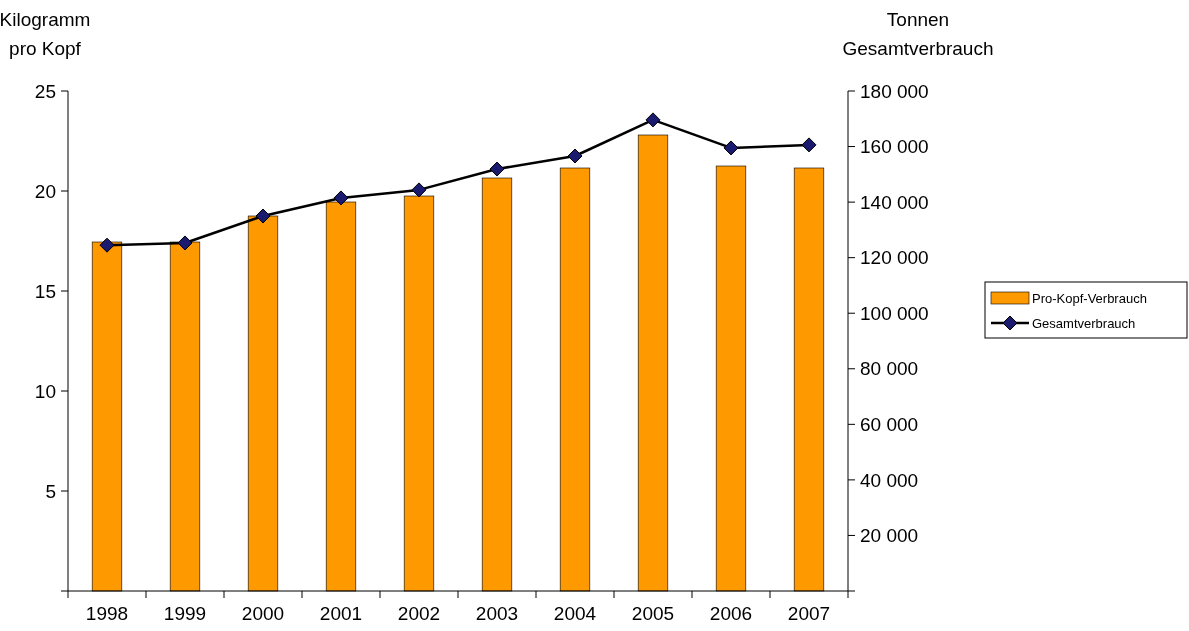 This screenshot has height=631, width=1189. What do you see at coordinates (918, 34) in the screenshot?
I see `y2-axis-title: Tonnen Gesamtverbrauch` at bounding box center [918, 34].